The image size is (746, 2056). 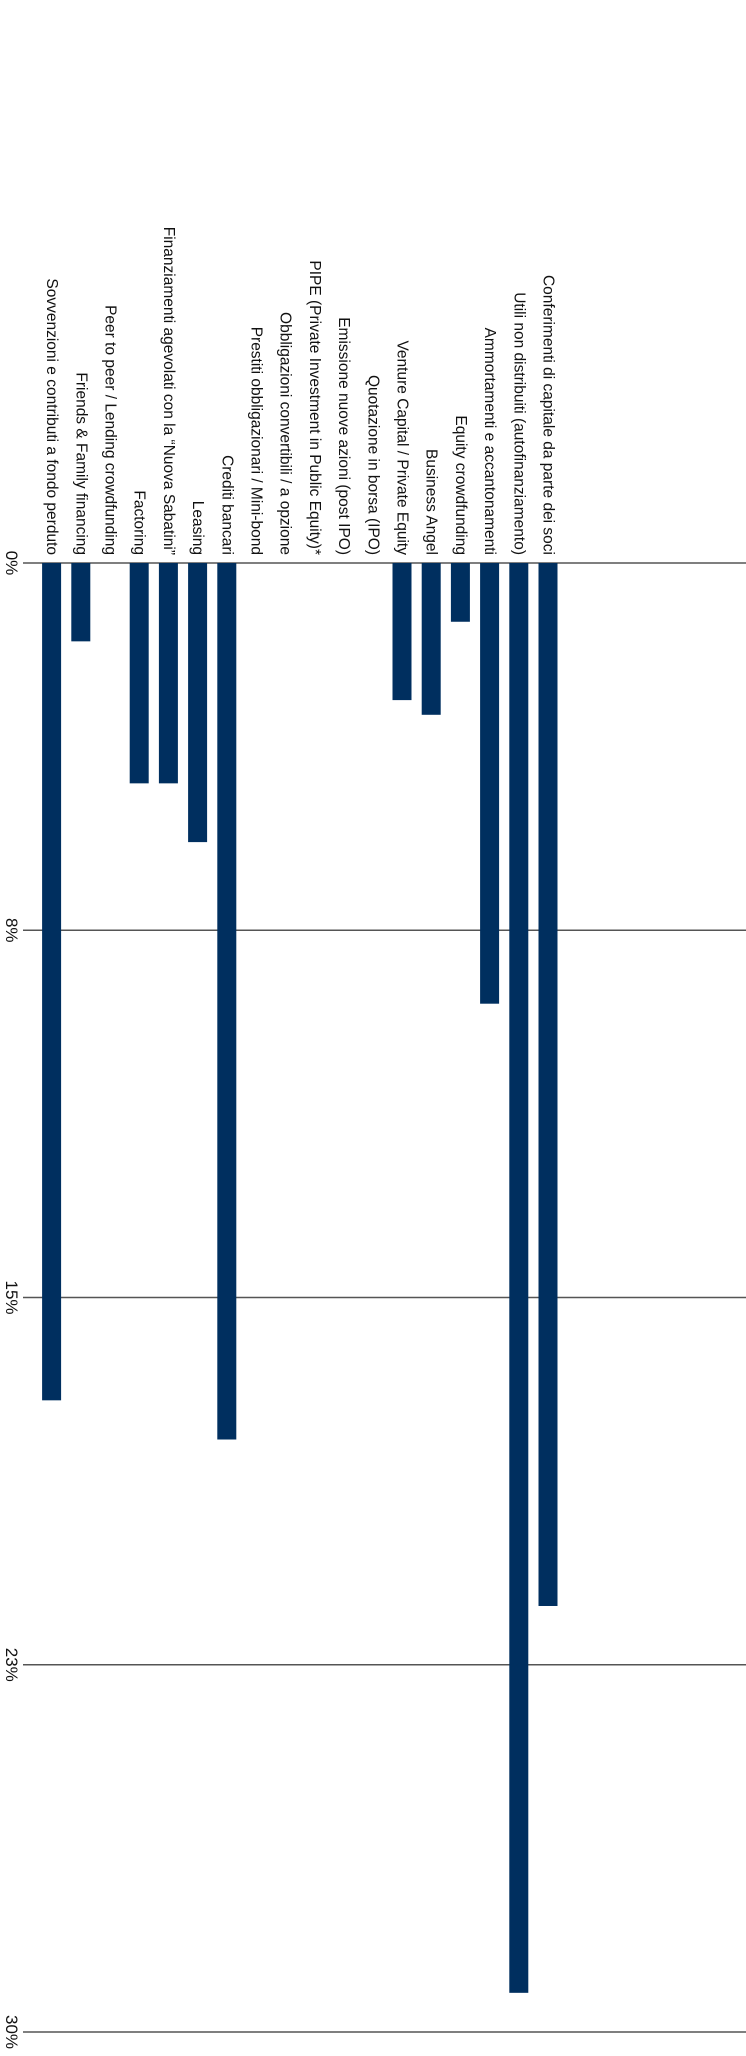 I want to click on category-label: Leasing, so click(x=197, y=528).